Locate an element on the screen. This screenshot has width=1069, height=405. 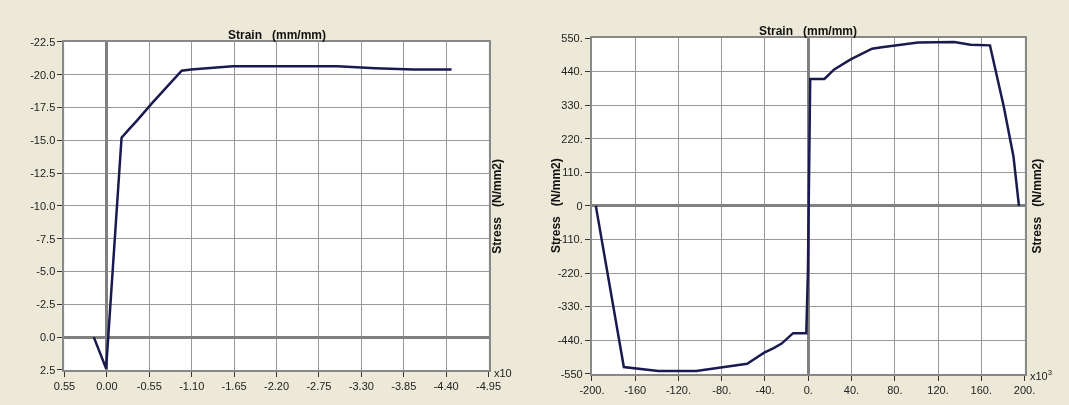
y-tick-label: -2.5 is located at coordinates (46, 304).